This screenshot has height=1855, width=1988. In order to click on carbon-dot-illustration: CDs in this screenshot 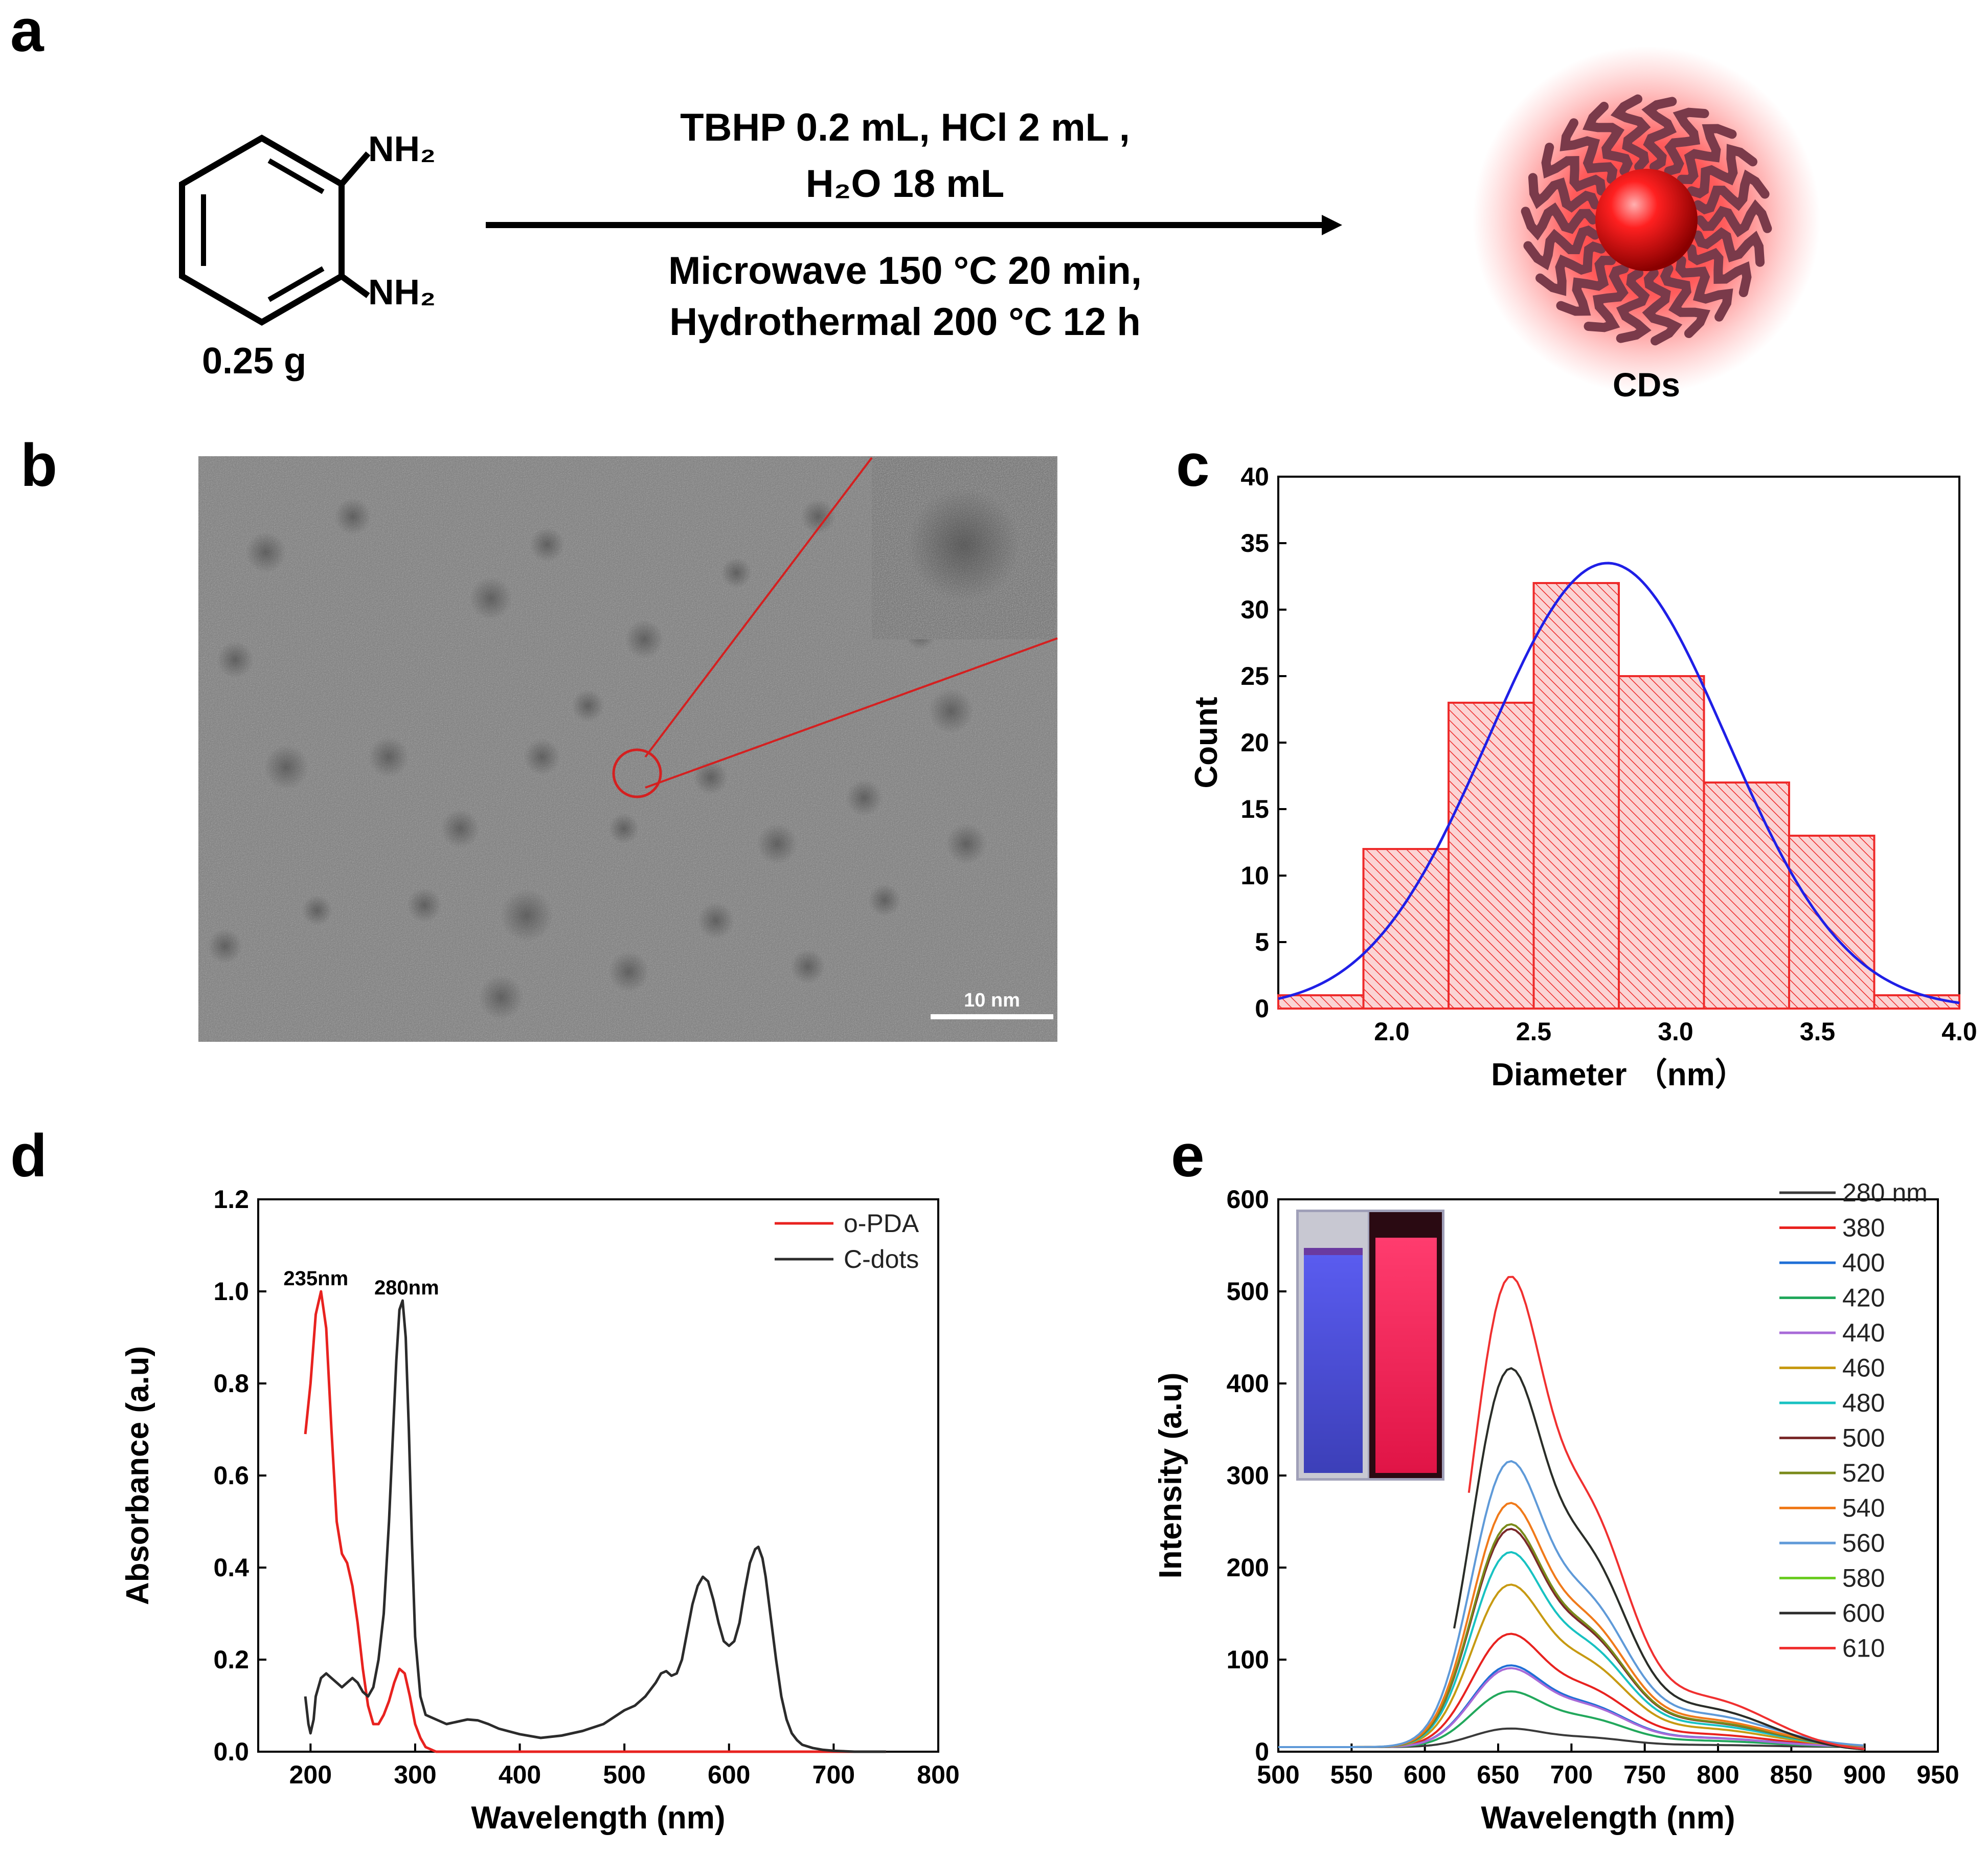, I will do `click(1646, 225)`.